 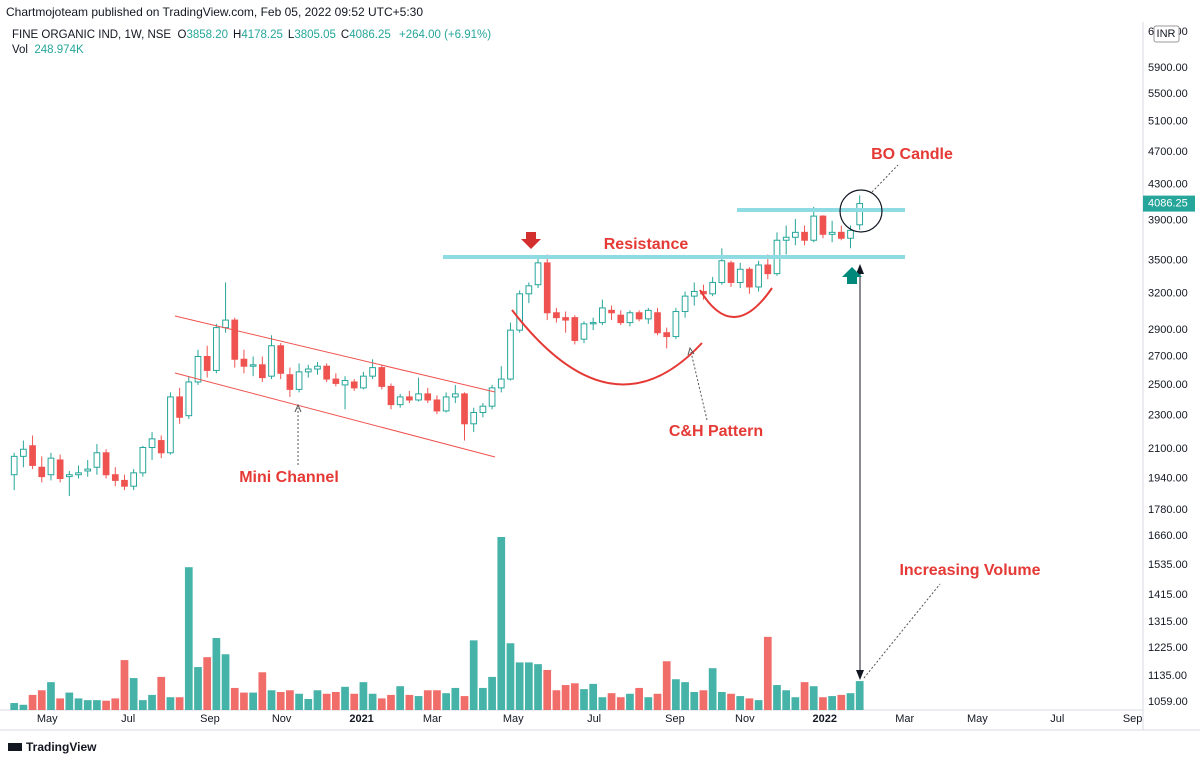 I want to click on annotation: BO Candle, so click(x=912, y=154).